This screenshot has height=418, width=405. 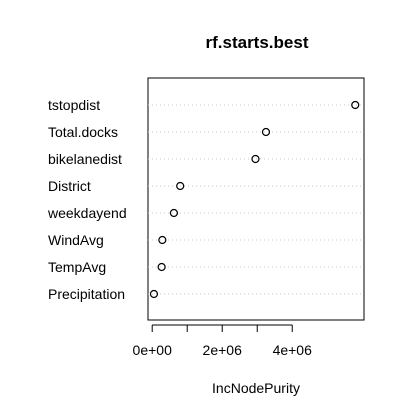 What do you see at coordinates (83, 132) in the screenshot?
I see `category-label: Total.docks` at bounding box center [83, 132].